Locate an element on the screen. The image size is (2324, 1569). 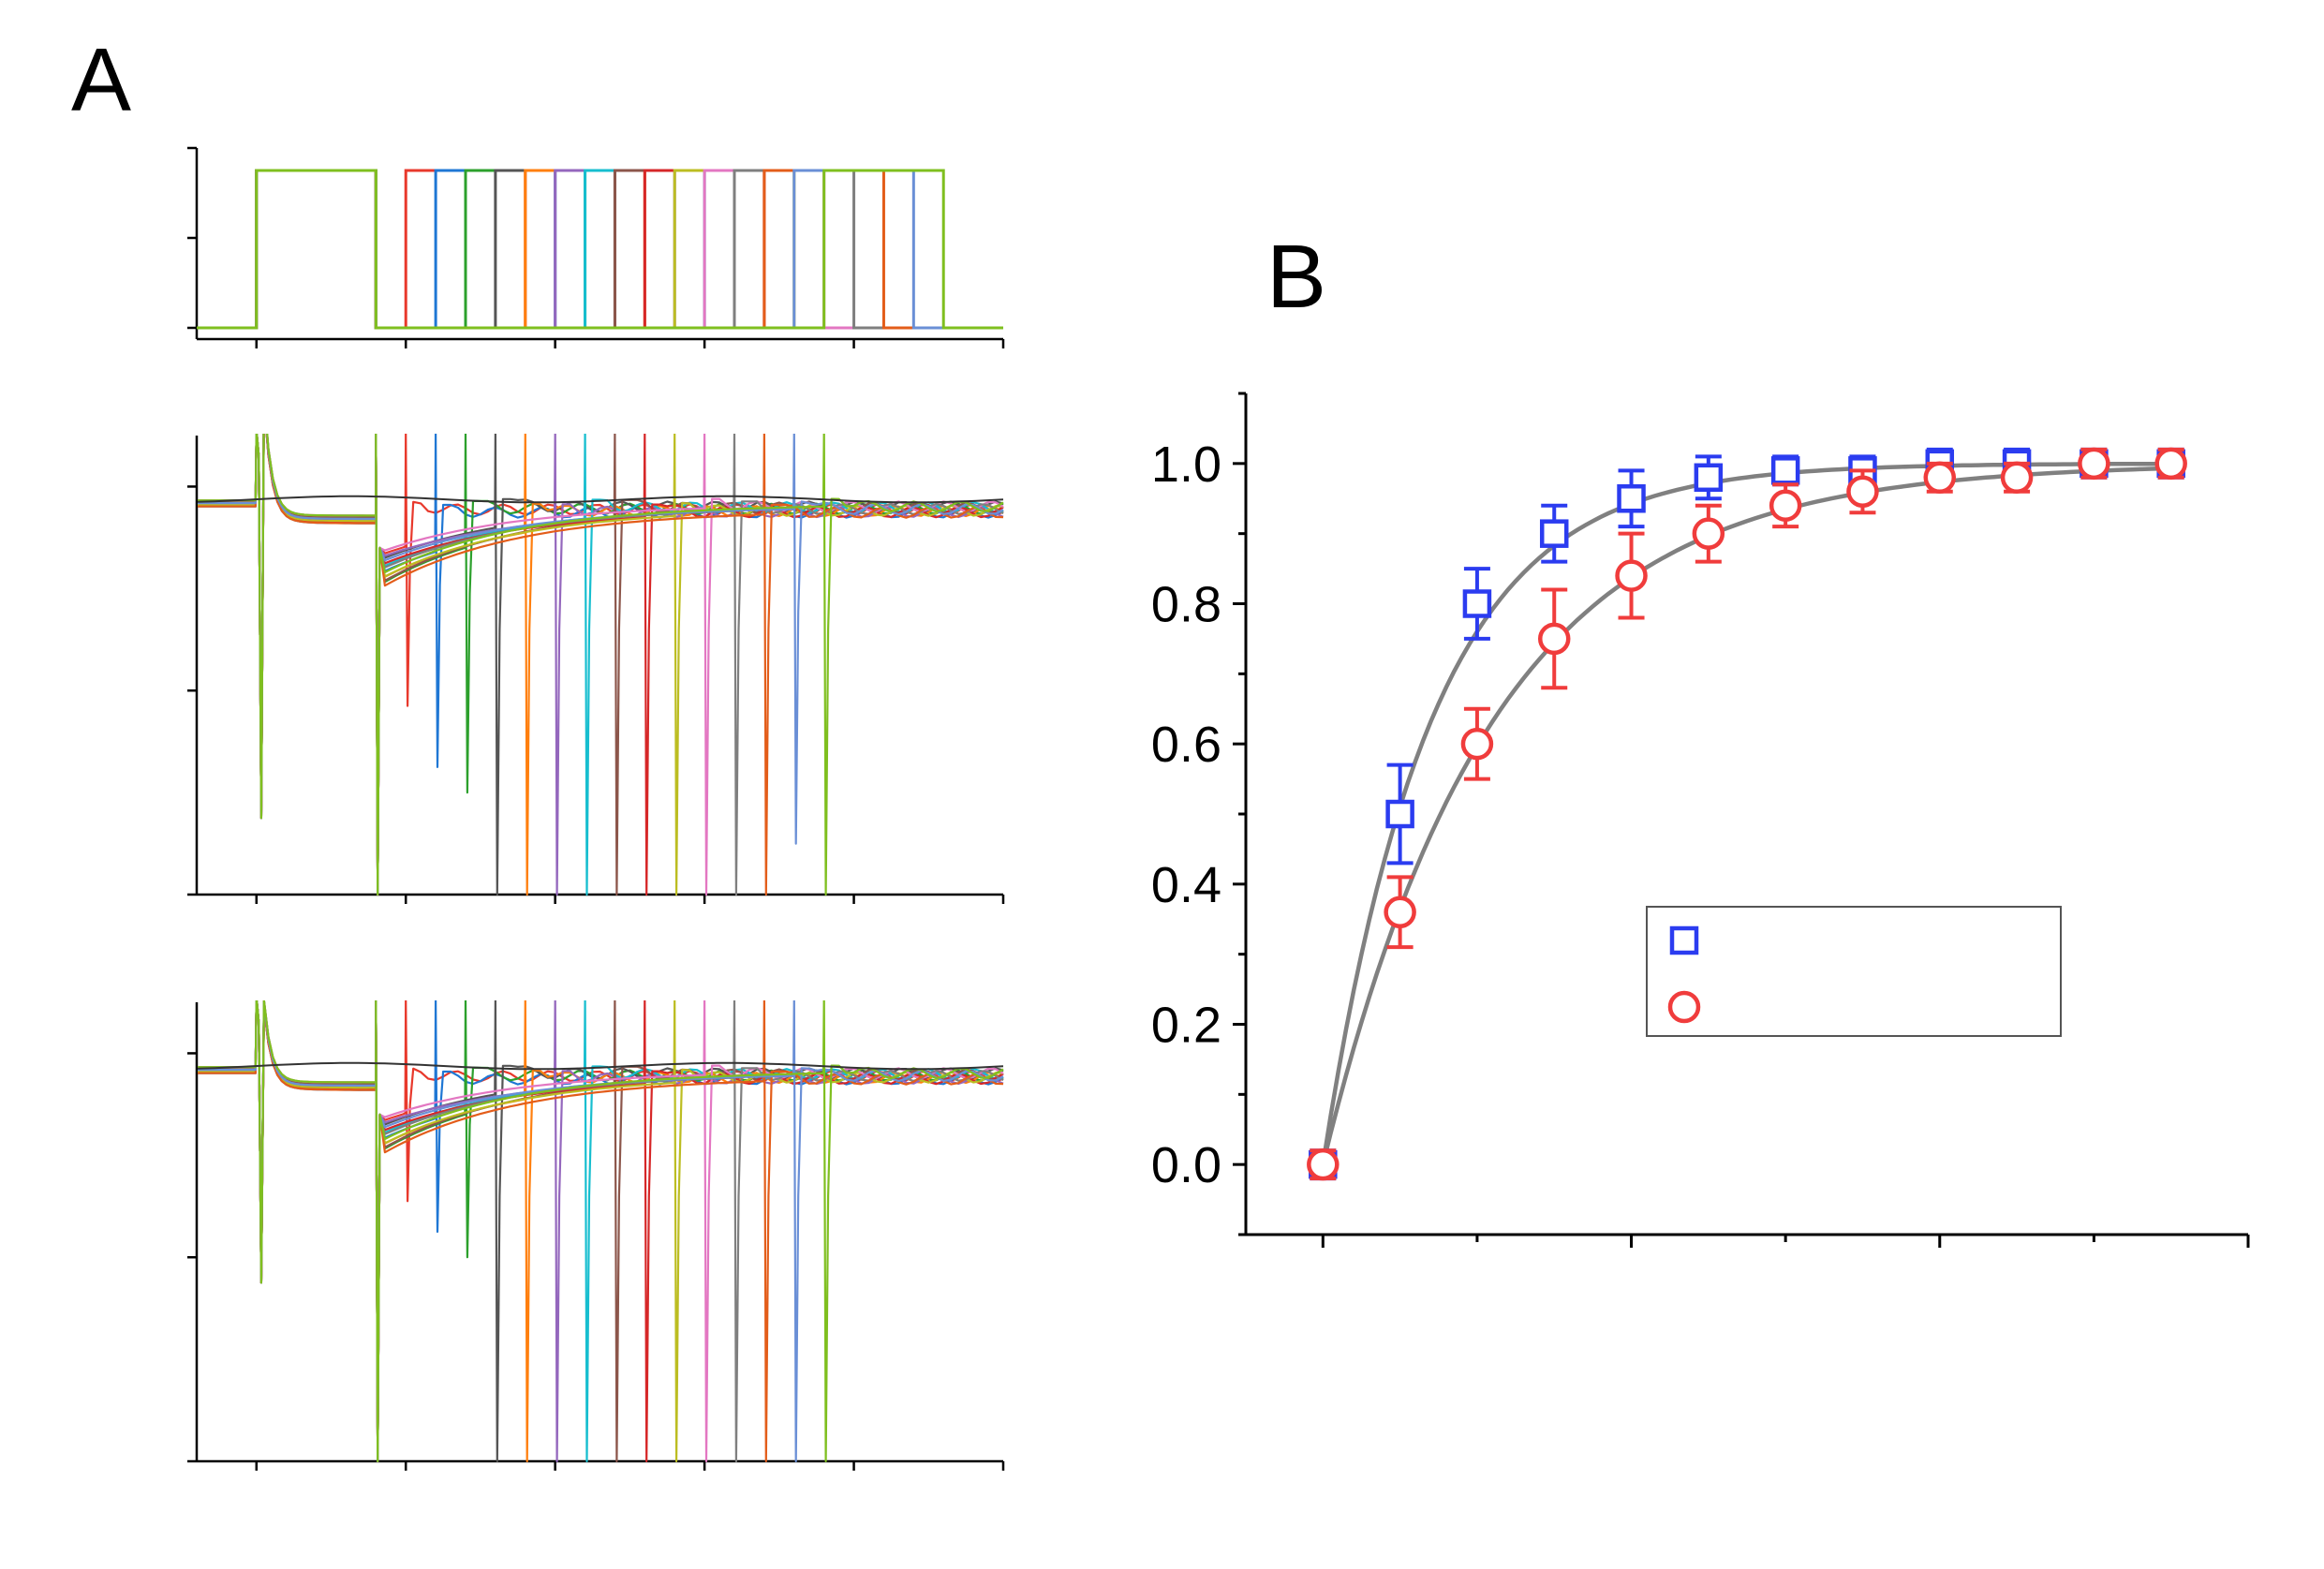
esax-current-plot is located at coordinates (596, 1236).